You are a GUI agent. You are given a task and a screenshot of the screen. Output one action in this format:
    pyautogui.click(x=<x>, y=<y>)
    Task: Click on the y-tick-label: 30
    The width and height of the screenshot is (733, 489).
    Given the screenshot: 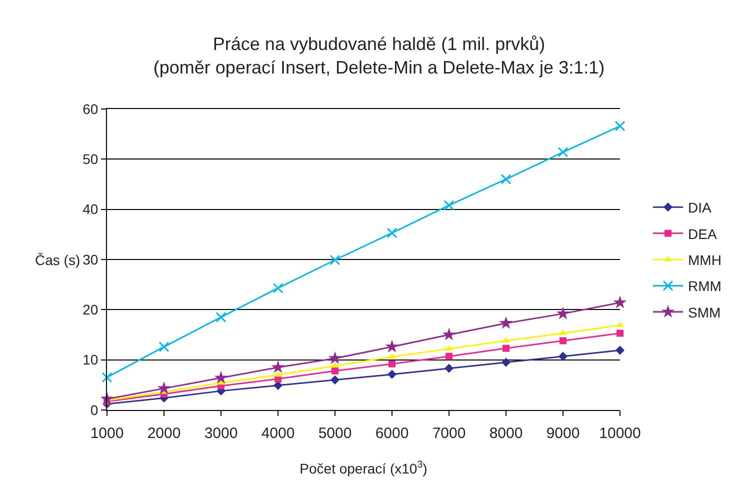 What is the action you would take?
    pyautogui.click(x=90, y=259)
    